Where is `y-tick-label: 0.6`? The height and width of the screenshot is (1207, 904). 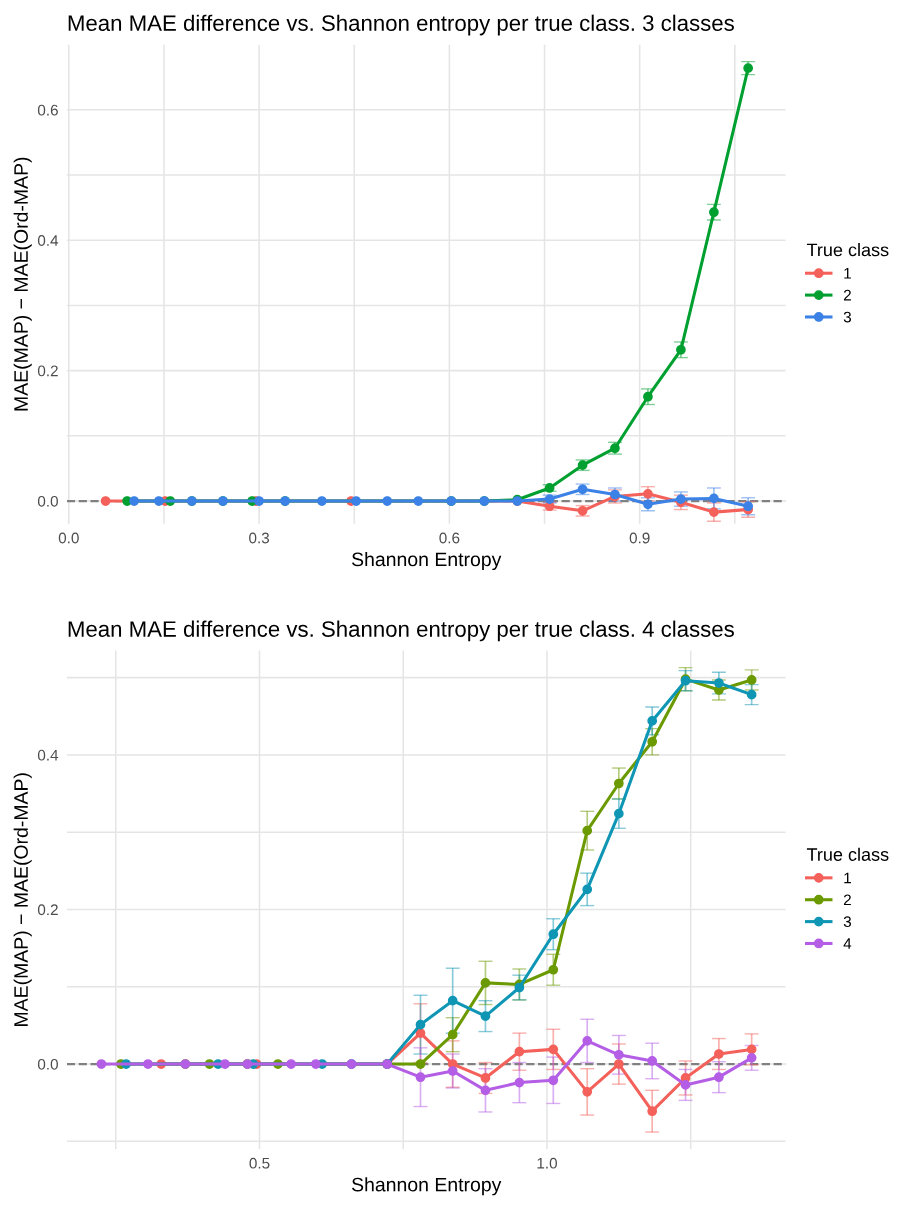 y-tick-label: 0.6 is located at coordinates (47, 110).